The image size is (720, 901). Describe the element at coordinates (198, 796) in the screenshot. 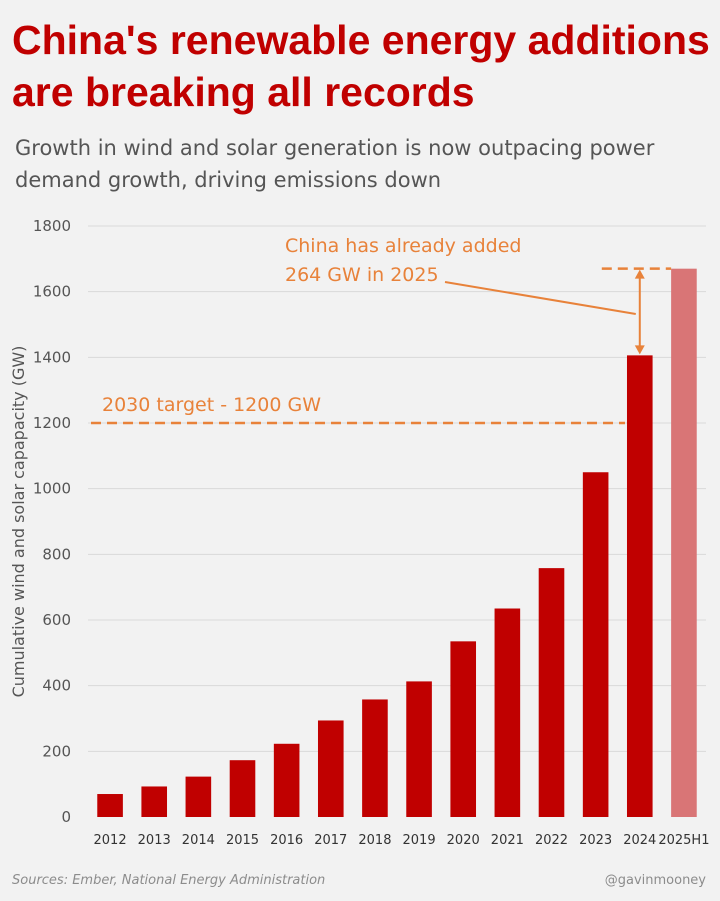

I see `bar-2014` at that location.